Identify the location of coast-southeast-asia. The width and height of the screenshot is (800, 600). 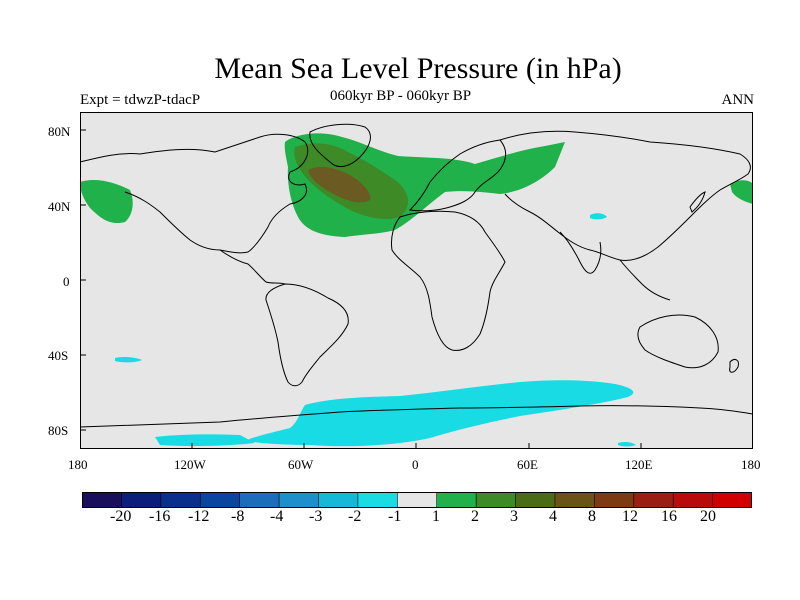
(645, 280).